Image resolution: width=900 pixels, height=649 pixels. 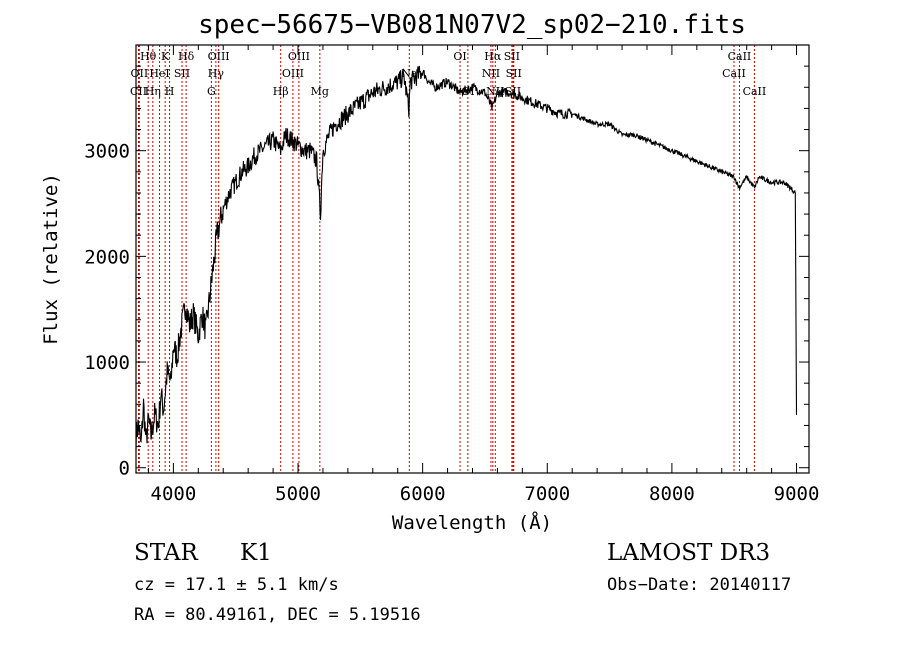 What do you see at coordinates (688, 553) in the screenshot?
I see `survey-name: LAMOST DR3` at bounding box center [688, 553].